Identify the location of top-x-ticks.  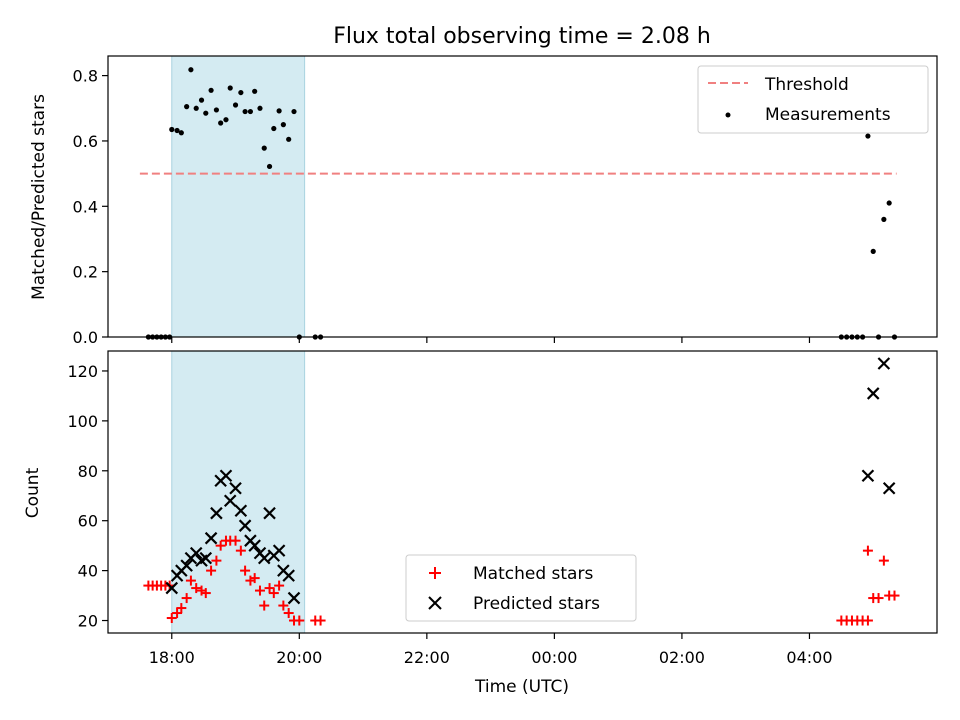
(491, 340).